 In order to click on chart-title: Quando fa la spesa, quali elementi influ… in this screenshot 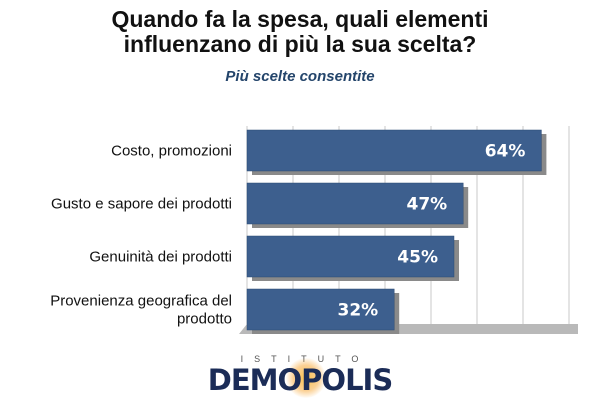, I will do `click(300, 32)`.